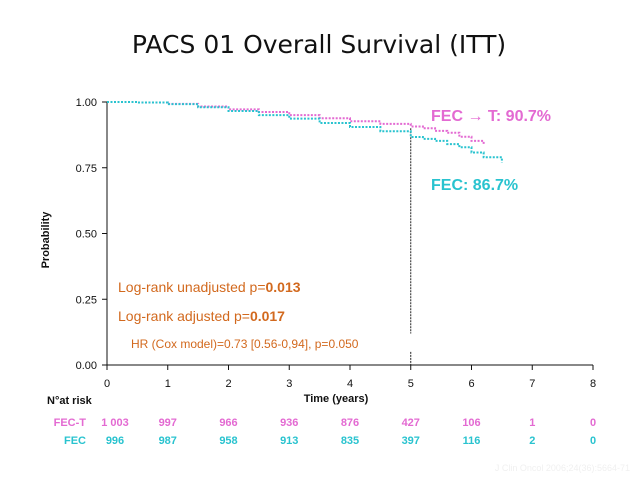 This screenshot has width=638, height=479. Describe the element at coordinates (107, 384) in the screenshot. I see `x-tick-label: 0` at that location.